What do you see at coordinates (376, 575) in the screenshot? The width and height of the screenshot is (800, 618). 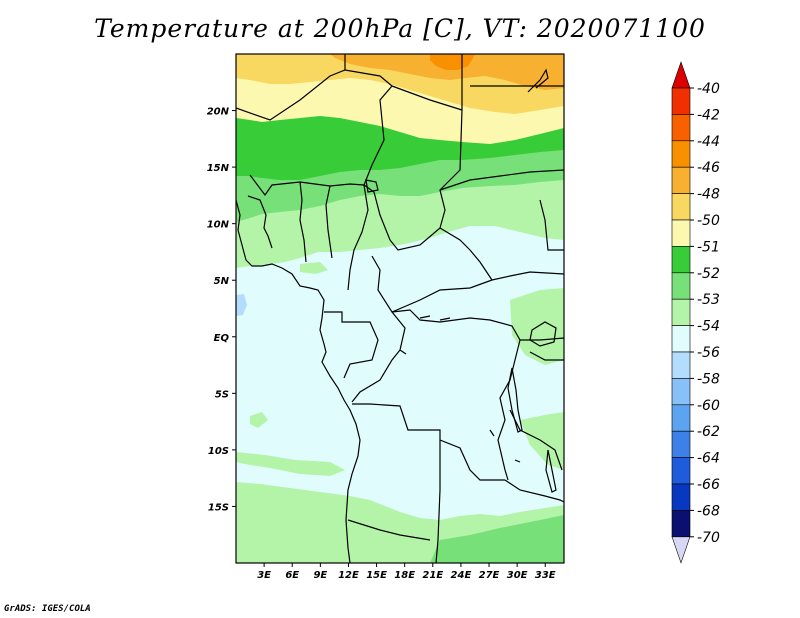 I see `lon-tick-label: 15E` at bounding box center [376, 575].